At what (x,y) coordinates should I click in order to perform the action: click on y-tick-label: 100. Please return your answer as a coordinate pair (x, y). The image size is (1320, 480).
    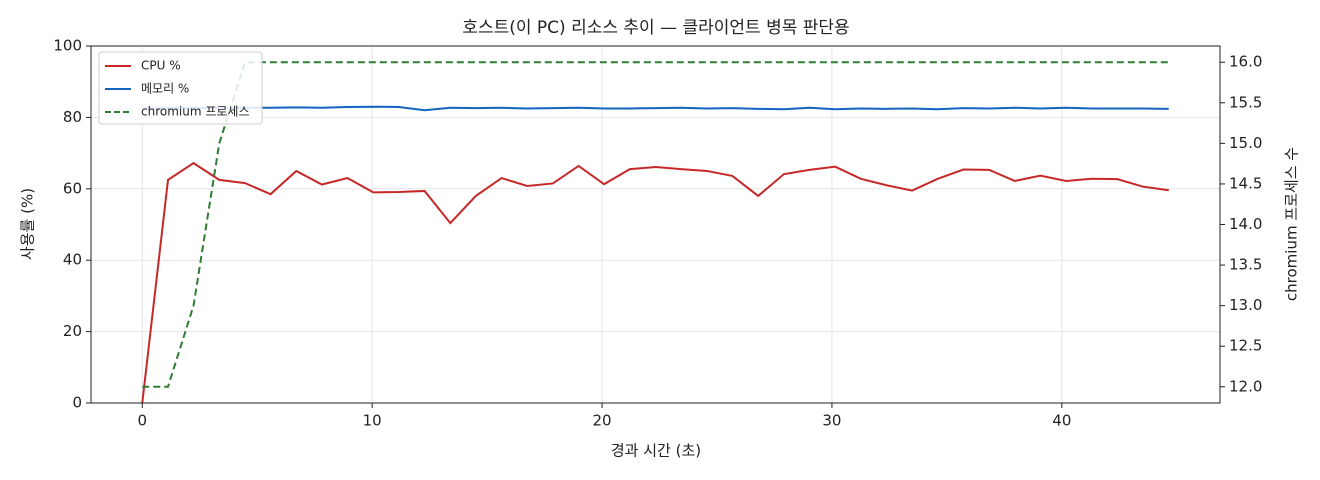
    Looking at the image, I should click on (67, 46).